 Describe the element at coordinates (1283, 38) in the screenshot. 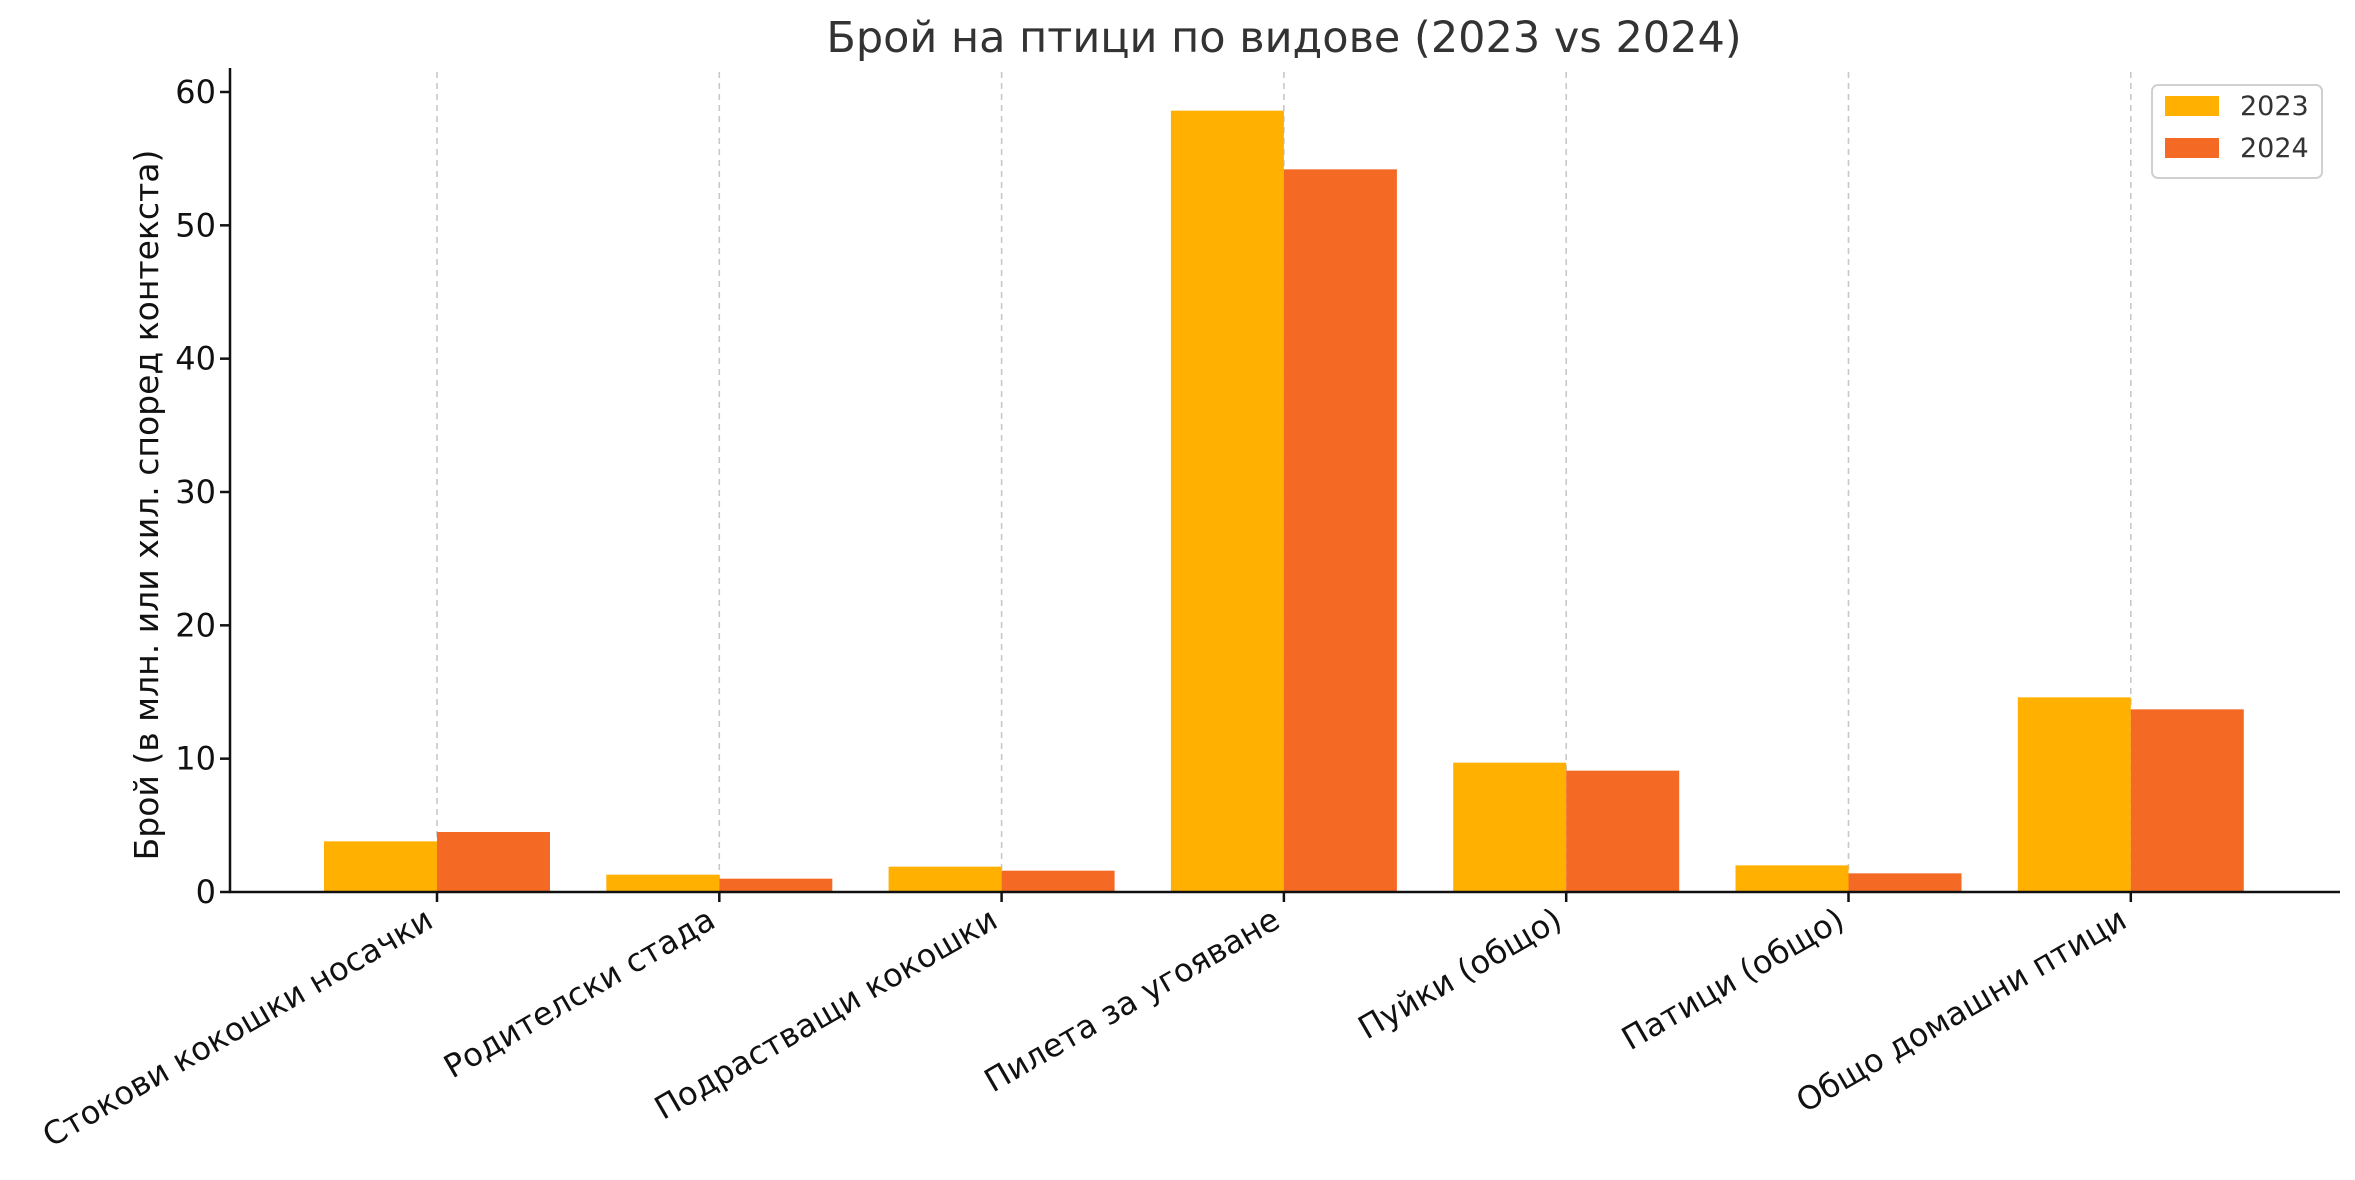

I see `chart-title: Брой на птици по видове (2023 vs 2024)` at that location.